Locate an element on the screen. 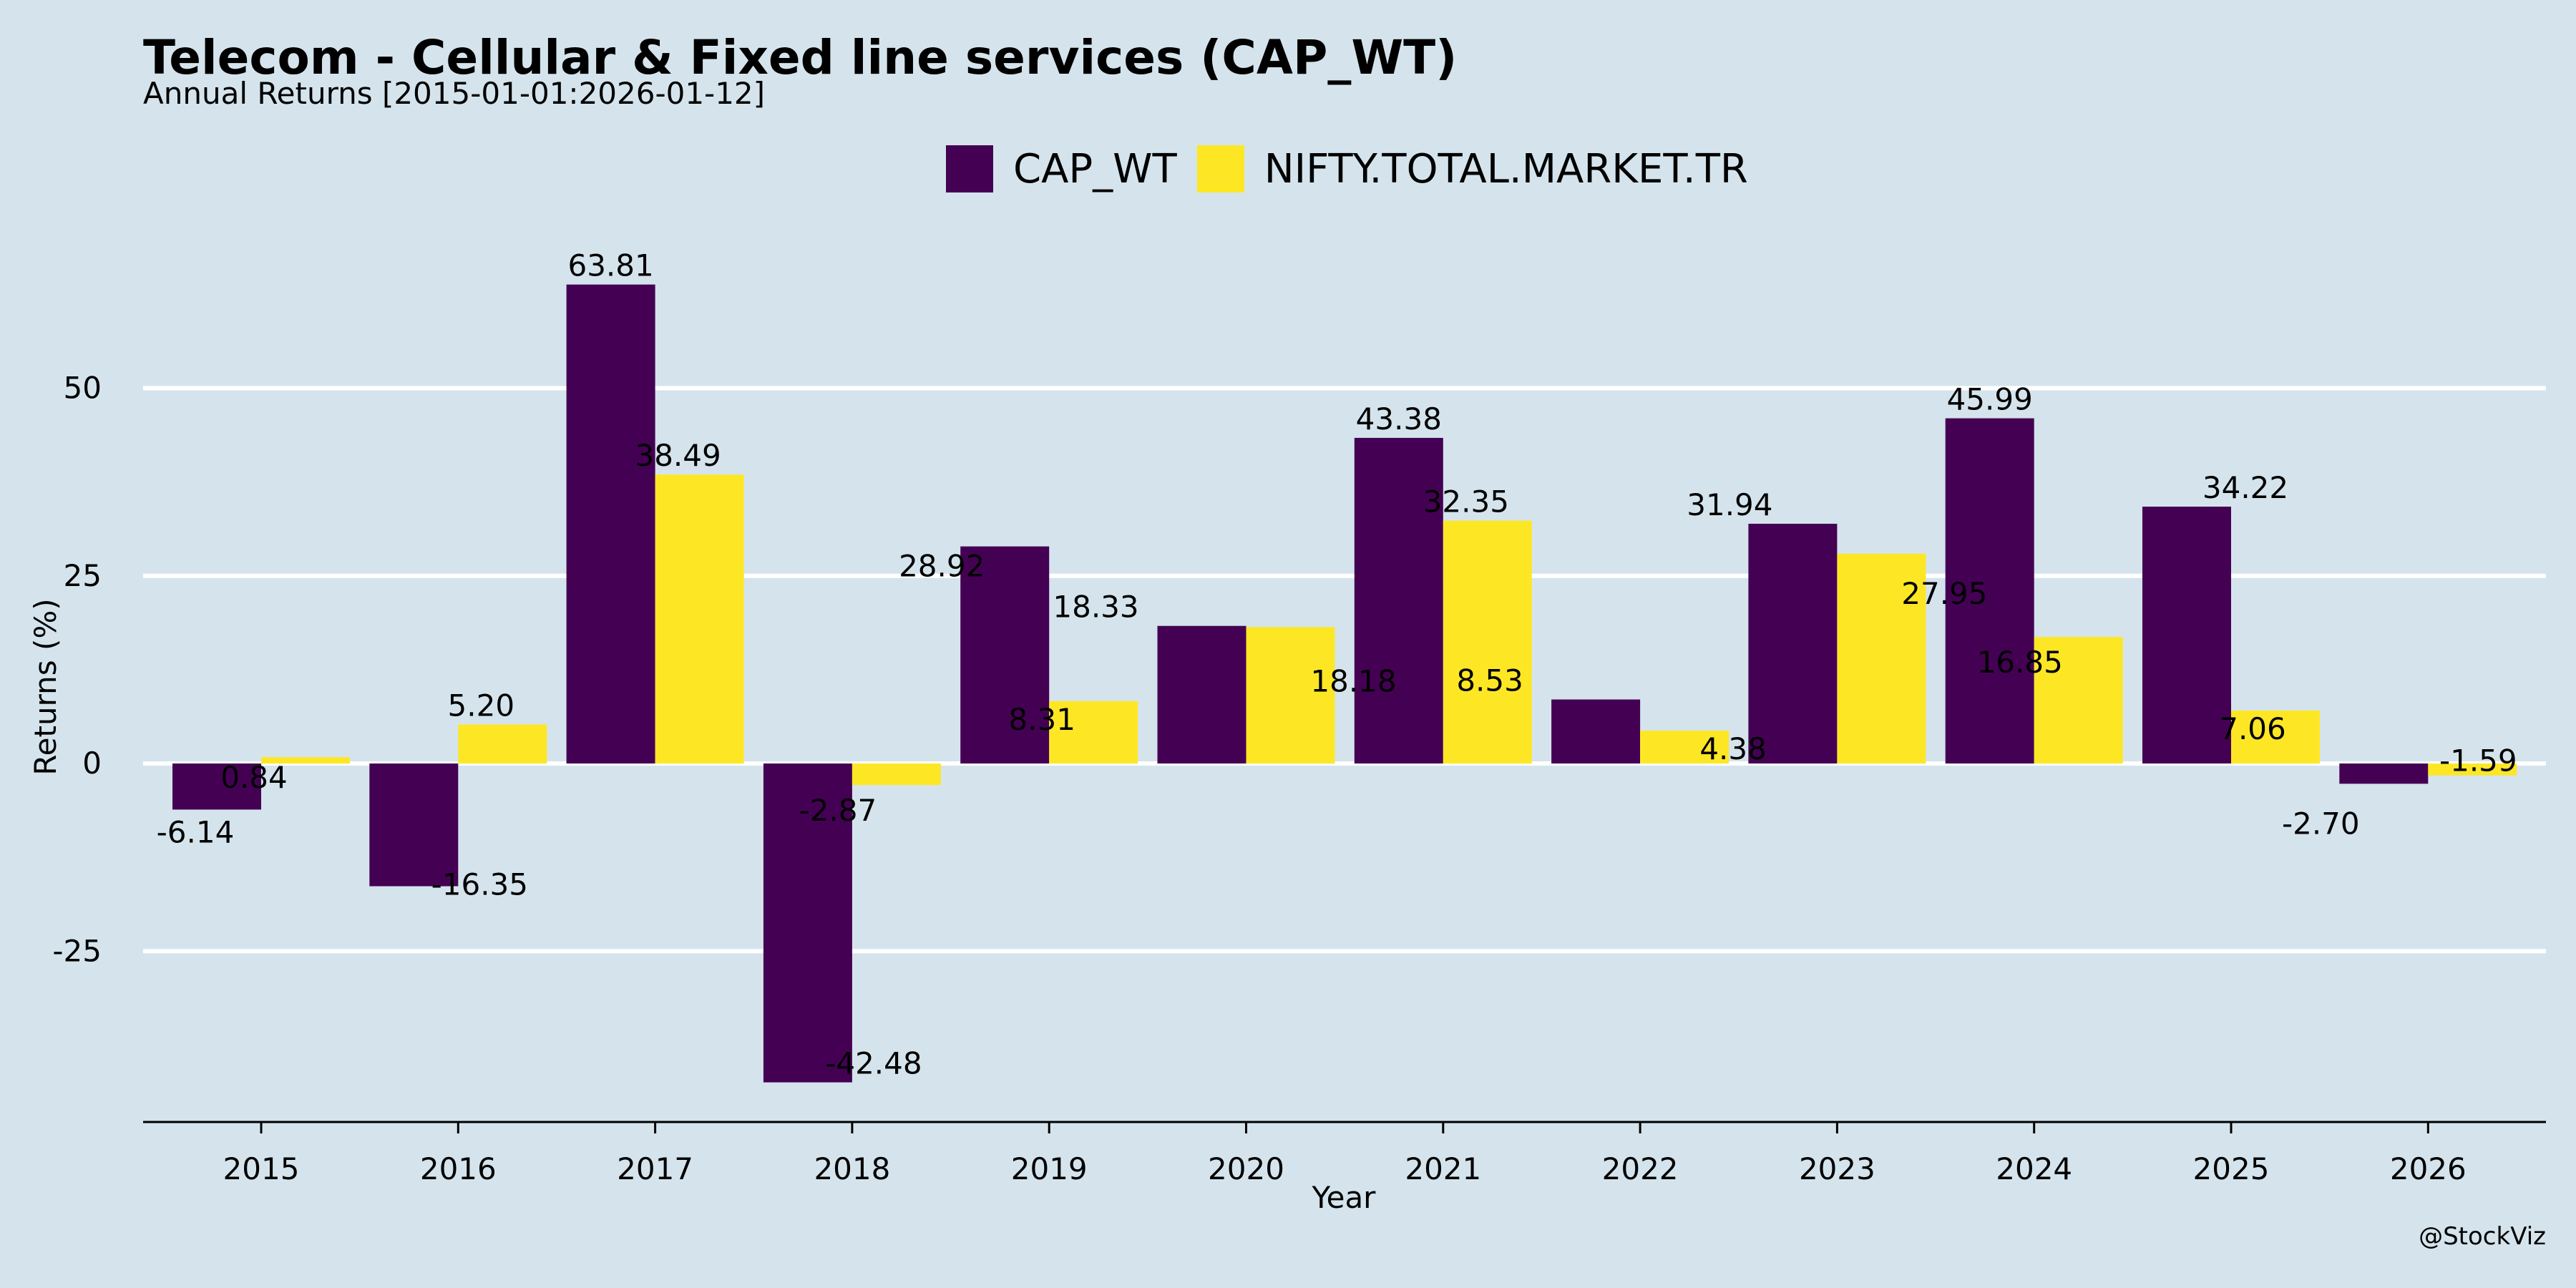  legend-item-nifty: NIFTY.TOTAL.MARKET.TR is located at coordinates (1472, 168).